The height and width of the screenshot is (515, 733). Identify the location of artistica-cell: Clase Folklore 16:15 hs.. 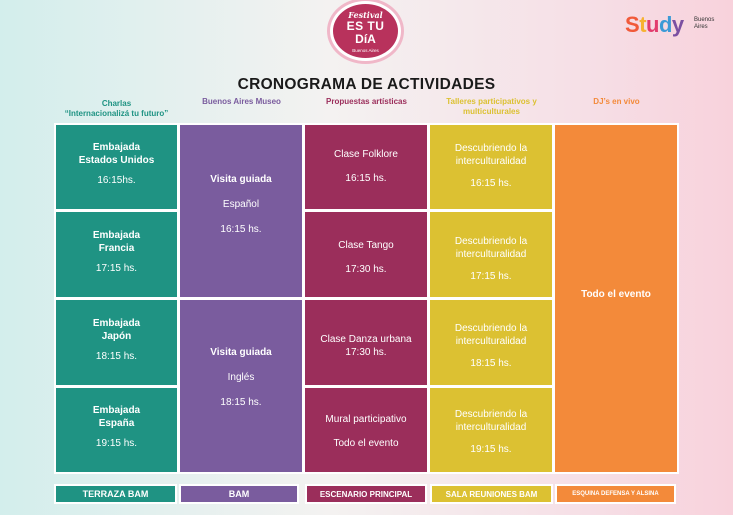
(366, 167).